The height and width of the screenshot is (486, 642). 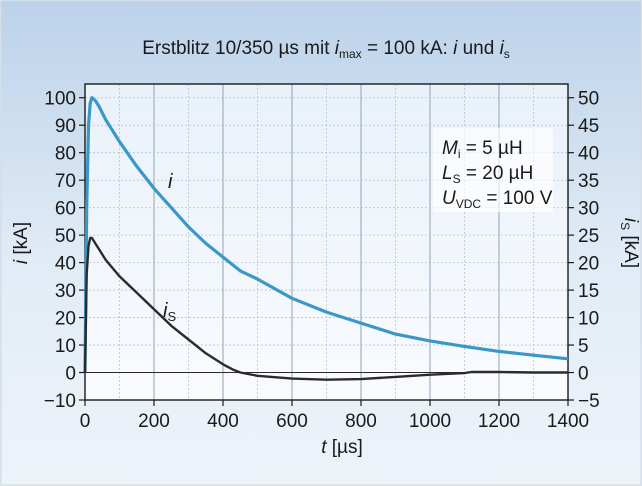 I want to click on y-left-tick-label: 60, so click(x=65, y=209).